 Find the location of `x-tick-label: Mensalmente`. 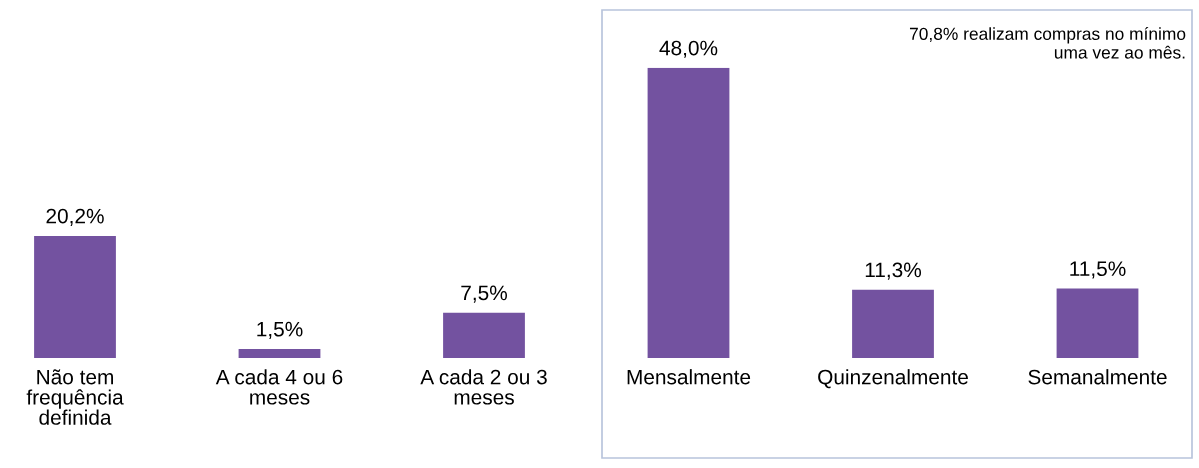

x-tick-label: Mensalmente is located at coordinates (689, 377).